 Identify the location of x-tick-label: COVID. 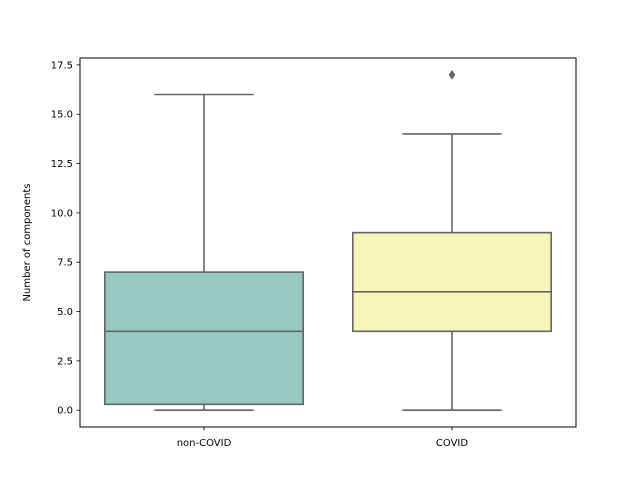
(452, 443).